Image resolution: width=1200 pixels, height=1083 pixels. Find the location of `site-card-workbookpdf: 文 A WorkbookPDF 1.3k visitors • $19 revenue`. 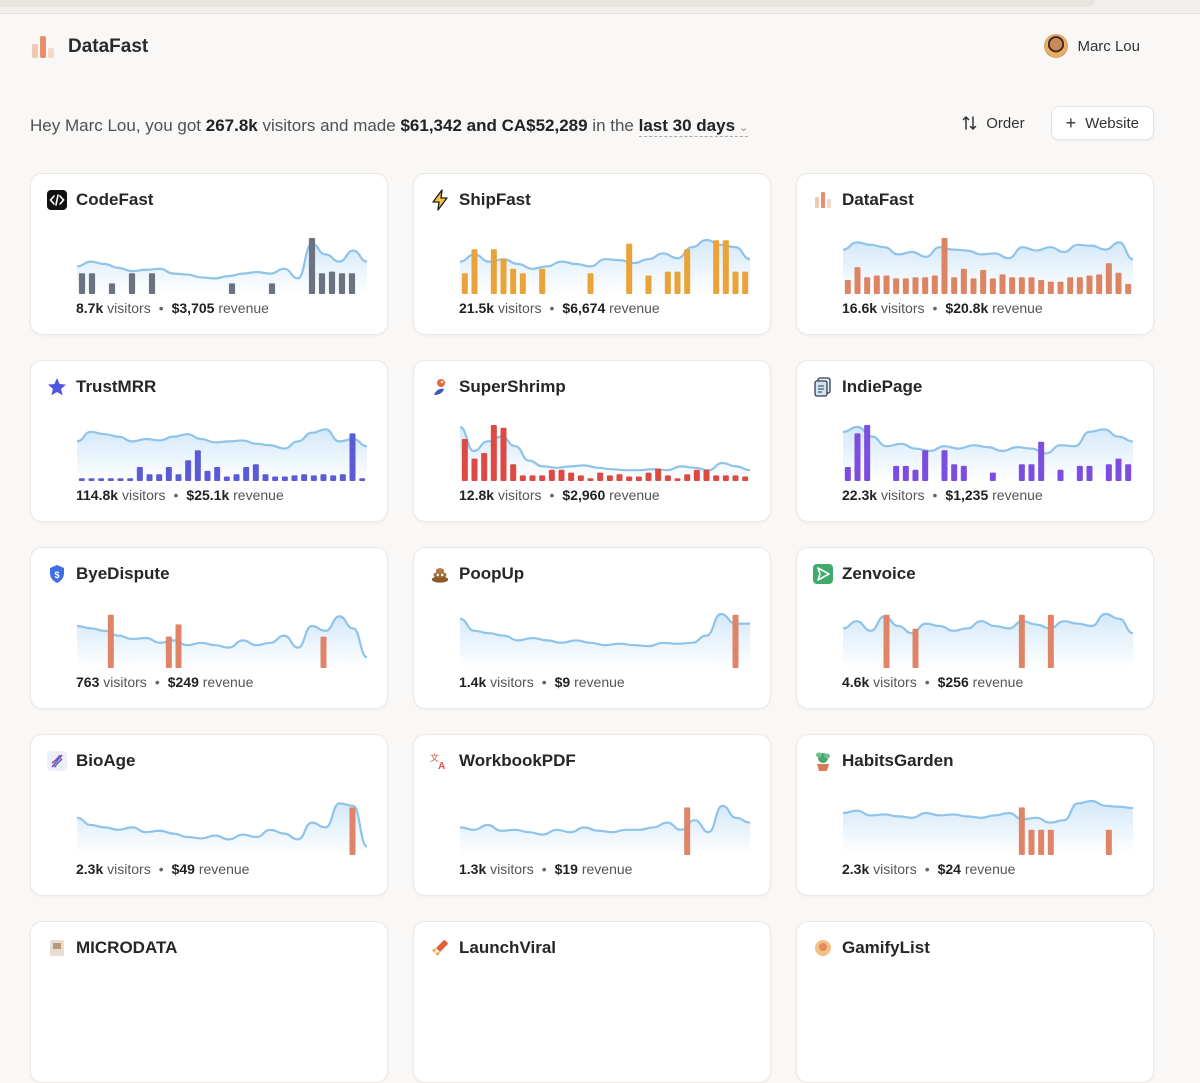

site-card-workbookpdf: 文 A WorkbookPDF 1.3k visitors • $19 revenue is located at coordinates (592, 815).